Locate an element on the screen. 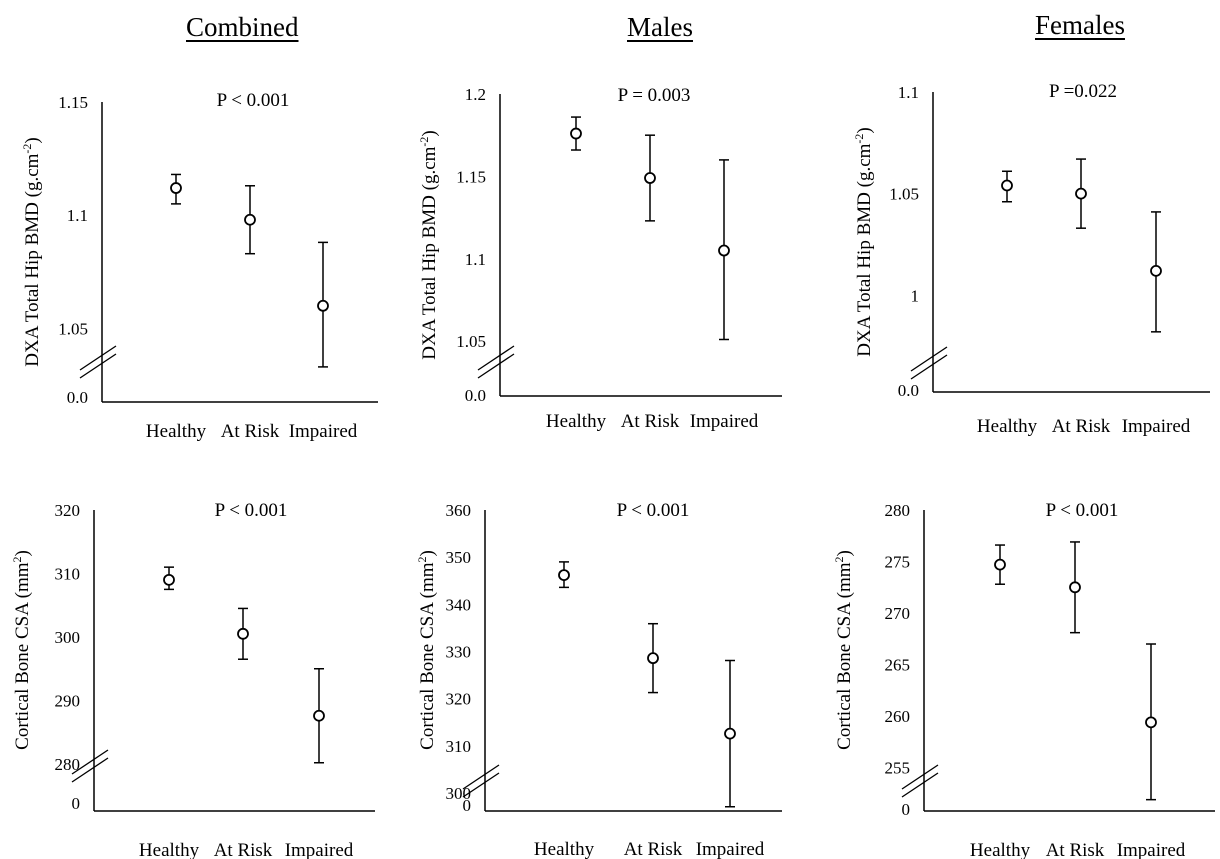  y-tick-label: 290 is located at coordinates (68, 701).